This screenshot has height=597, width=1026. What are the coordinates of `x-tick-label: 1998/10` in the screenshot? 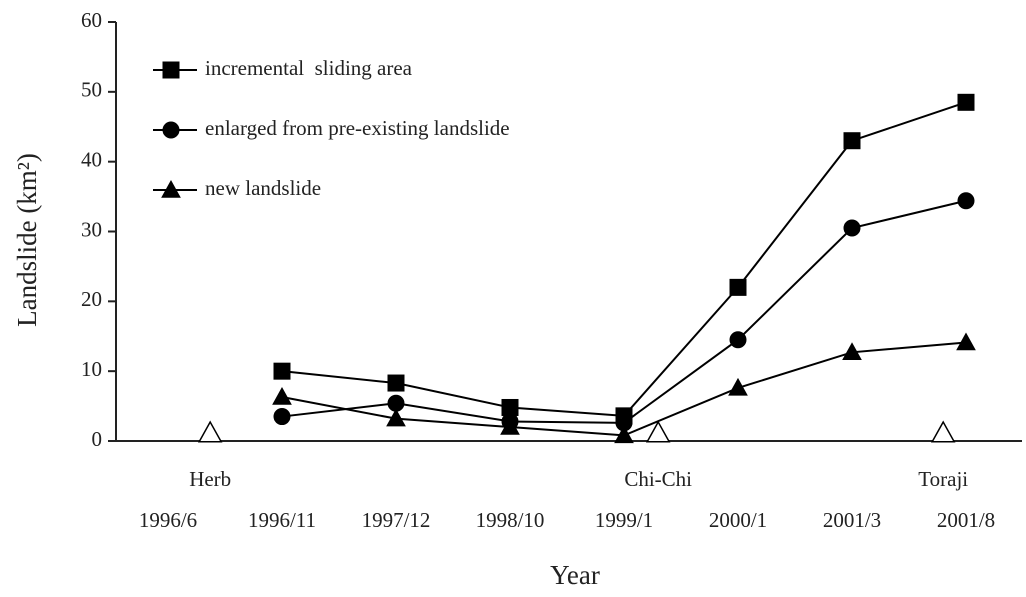 It's located at (510, 520).